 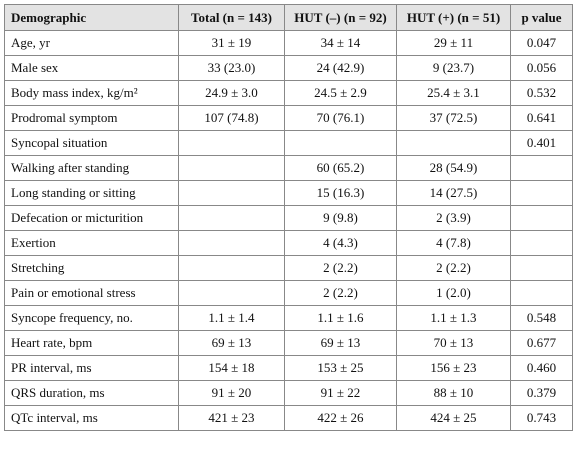 What do you see at coordinates (91, 243) in the screenshot?
I see `row-label: Exertion` at bounding box center [91, 243].